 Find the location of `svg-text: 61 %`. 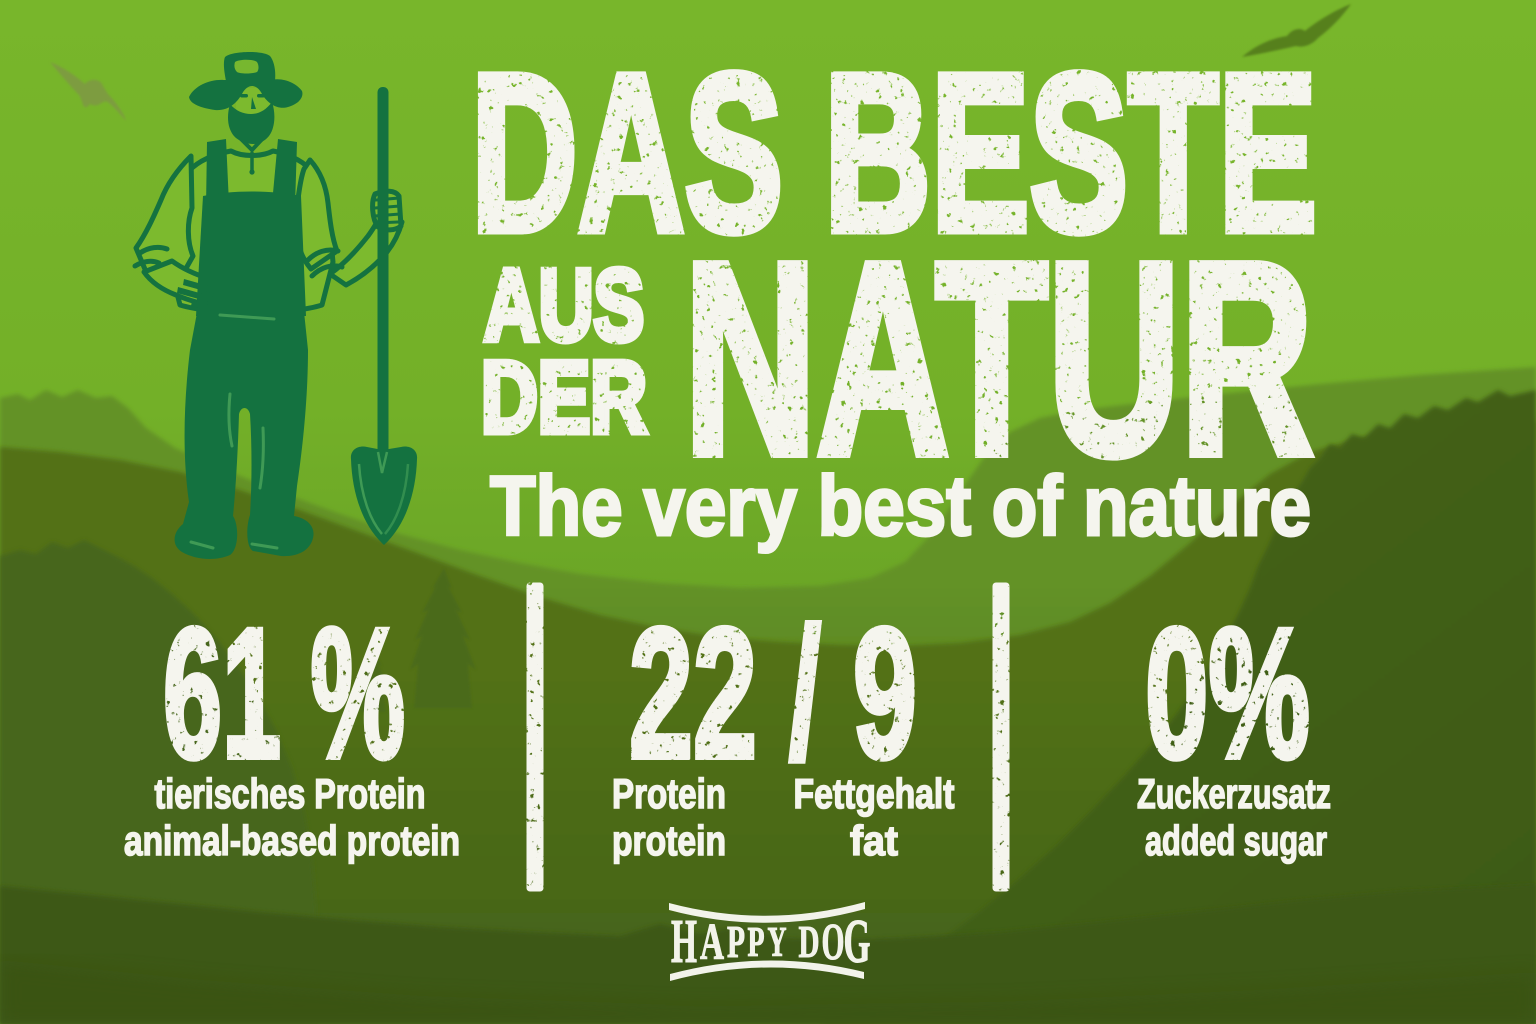

svg-text: 61 % is located at coordinates (284, 694).